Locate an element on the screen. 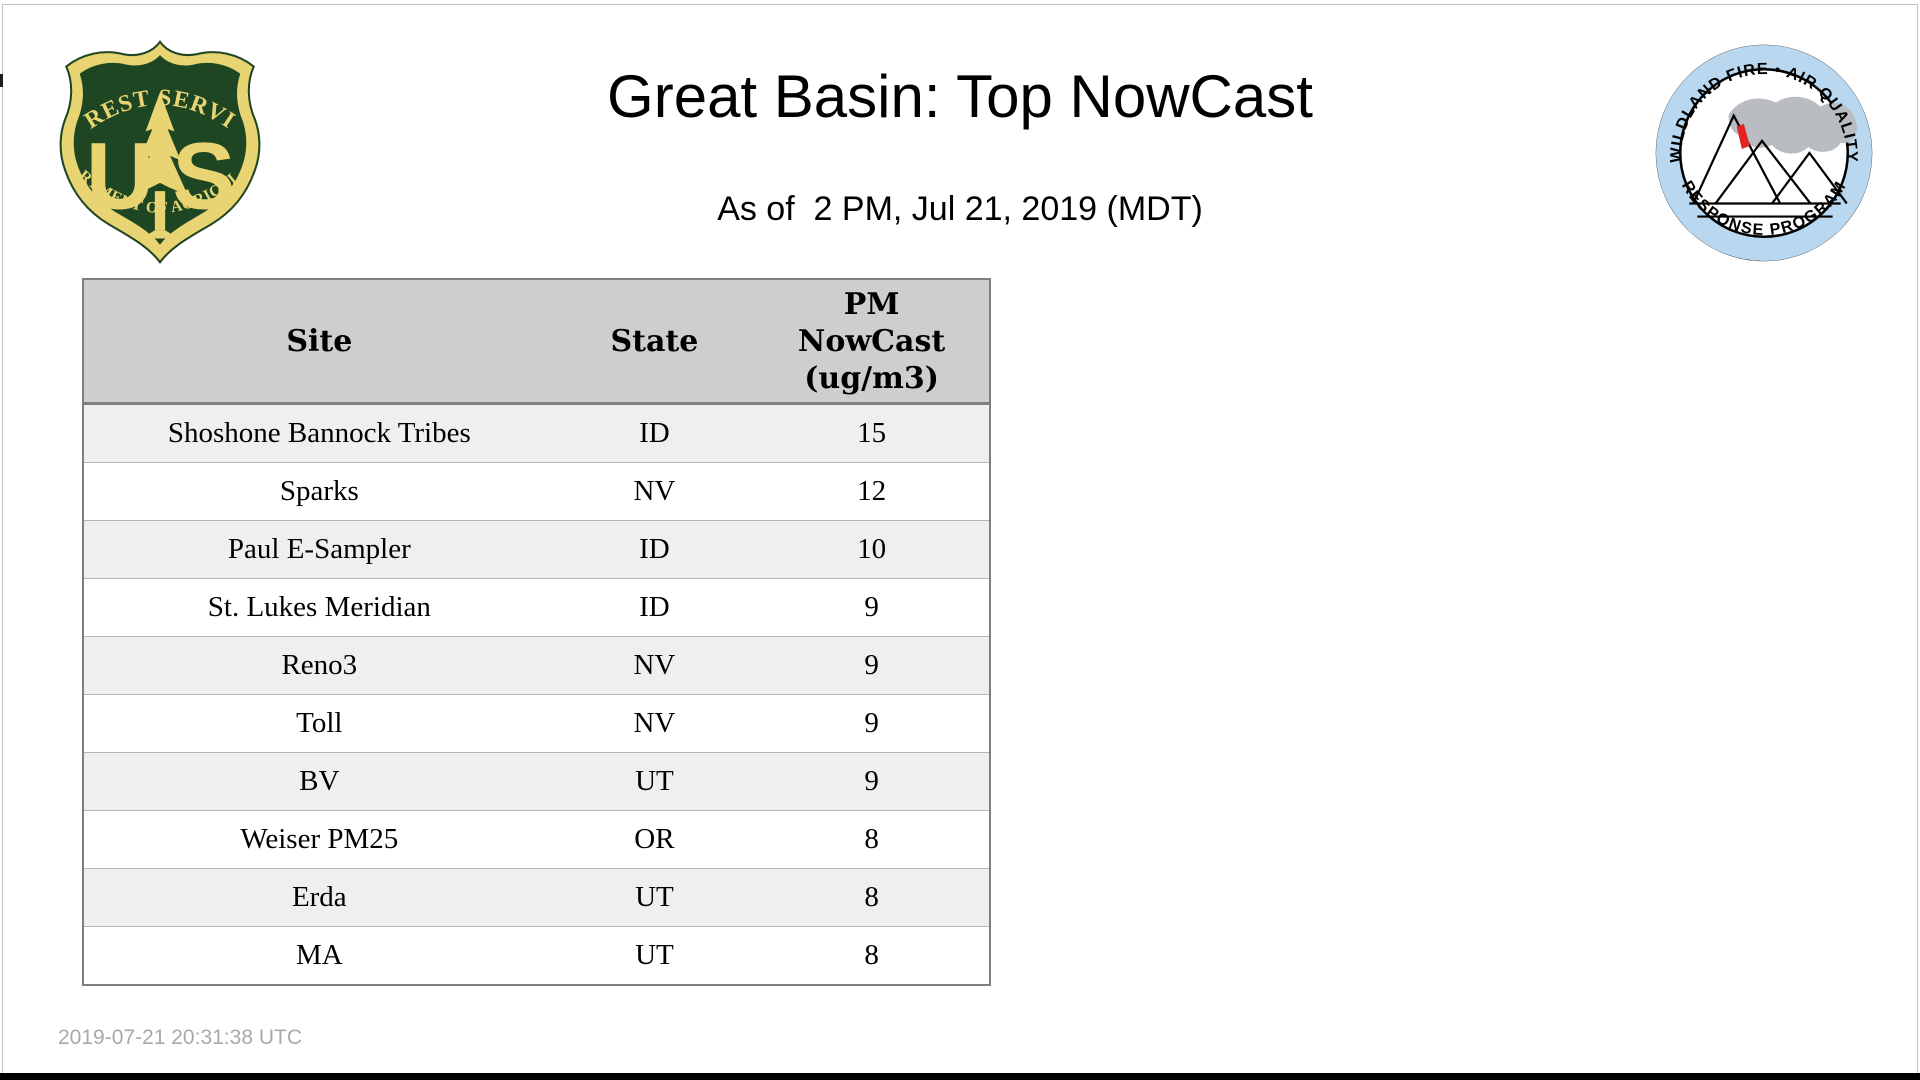 This screenshot has width=1920, height=1080. pine-tree-icon is located at coordinates (160, 165).